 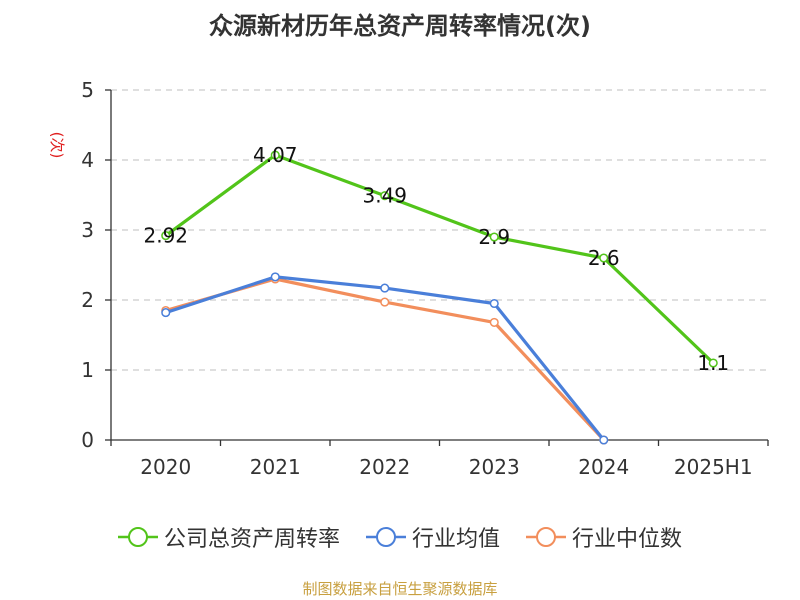 What do you see at coordinates (87, 230) in the screenshot?
I see `y-tick-label: 3` at bounding box center [87, 230].